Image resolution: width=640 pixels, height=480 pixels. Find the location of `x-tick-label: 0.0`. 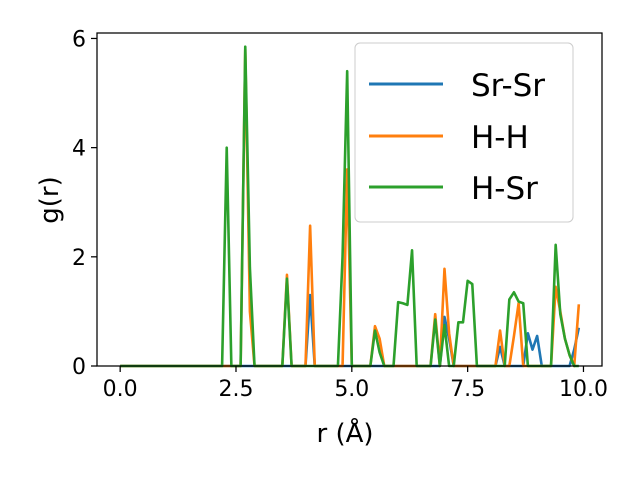

x-tick-label: 0.0 is located at coordinates (120, 389).